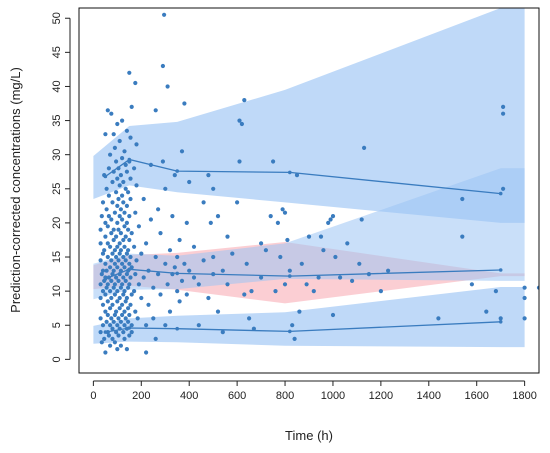 Image resolution: width=550 pixels, height=453 pixels. What do you see at coordinates (333, 396) in the screenshot?
I see `x-tick-label: 1000` at bounding box center [333, 396].